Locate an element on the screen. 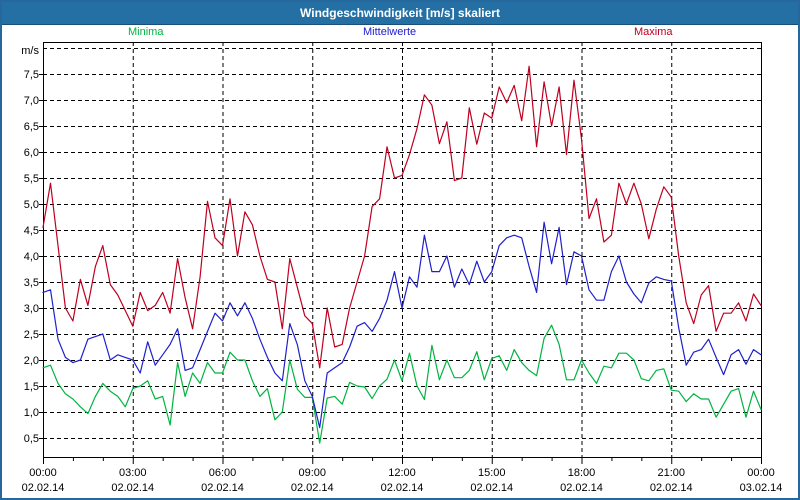 The width and height of the screenshot is (800, 500). y-tick-label: 2,5 is located at coordinates (31, 335).